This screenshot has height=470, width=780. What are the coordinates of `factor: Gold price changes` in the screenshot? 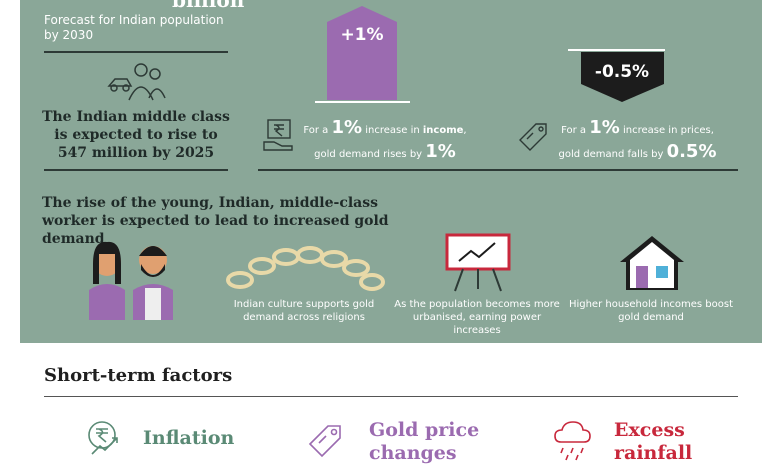 It's located at (424, 441).